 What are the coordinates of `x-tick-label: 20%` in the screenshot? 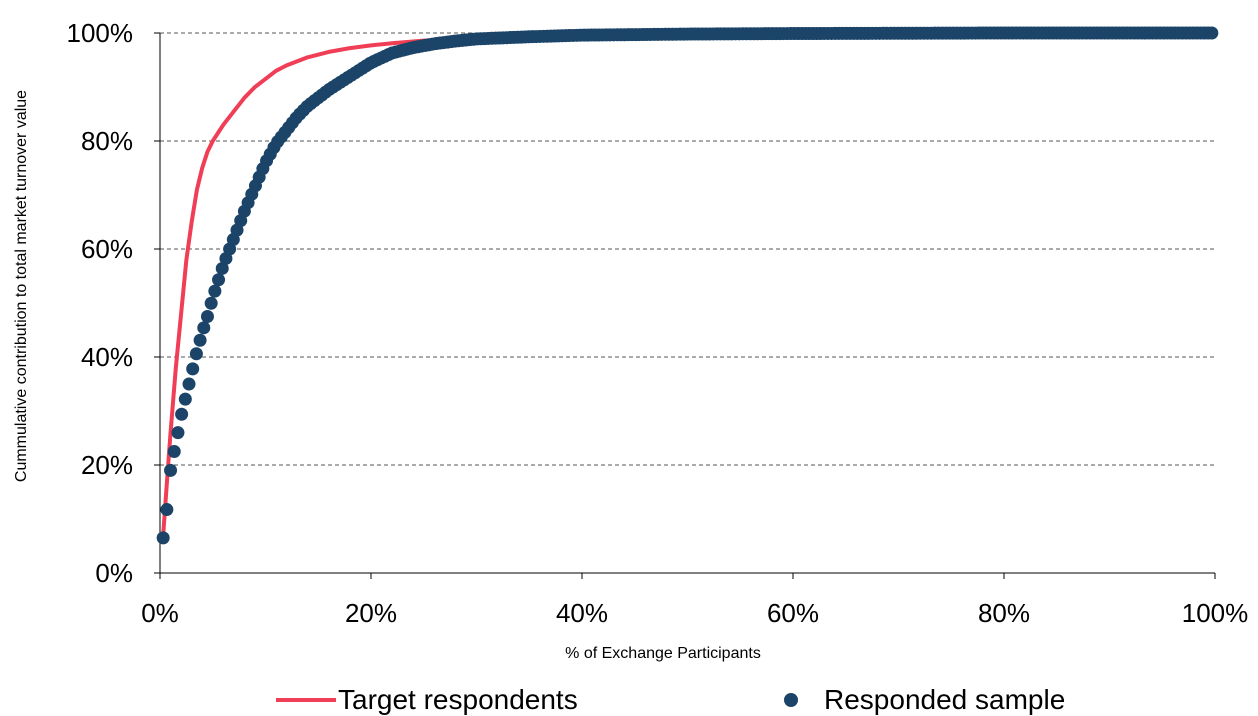 It's located at (371, 613).